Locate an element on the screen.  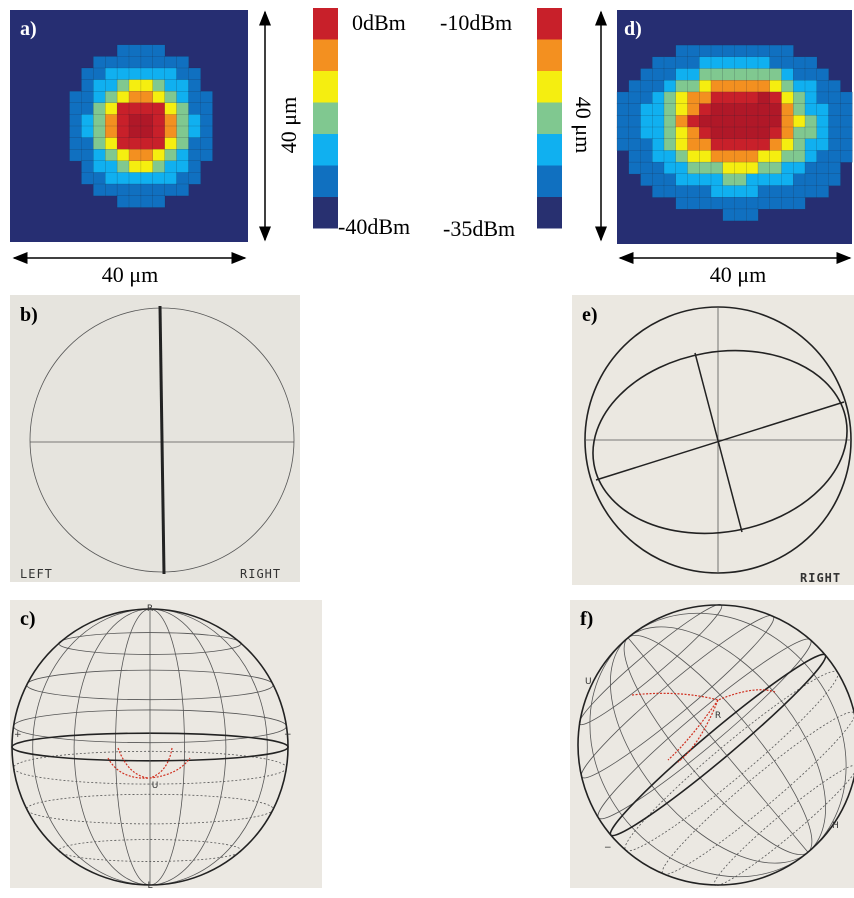
outline is located at coordinates (715, 745).